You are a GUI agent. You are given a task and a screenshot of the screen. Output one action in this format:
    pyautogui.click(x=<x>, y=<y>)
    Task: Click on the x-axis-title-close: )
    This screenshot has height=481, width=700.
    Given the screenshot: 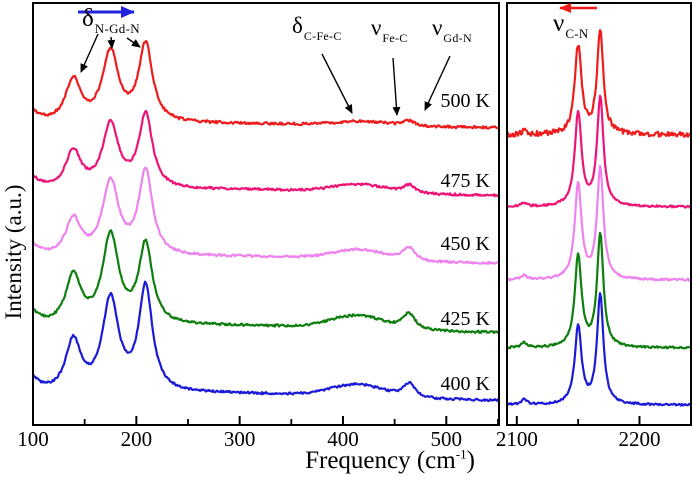 What is the action you would take?
    pyautogui.click(x=470, y=460)
    